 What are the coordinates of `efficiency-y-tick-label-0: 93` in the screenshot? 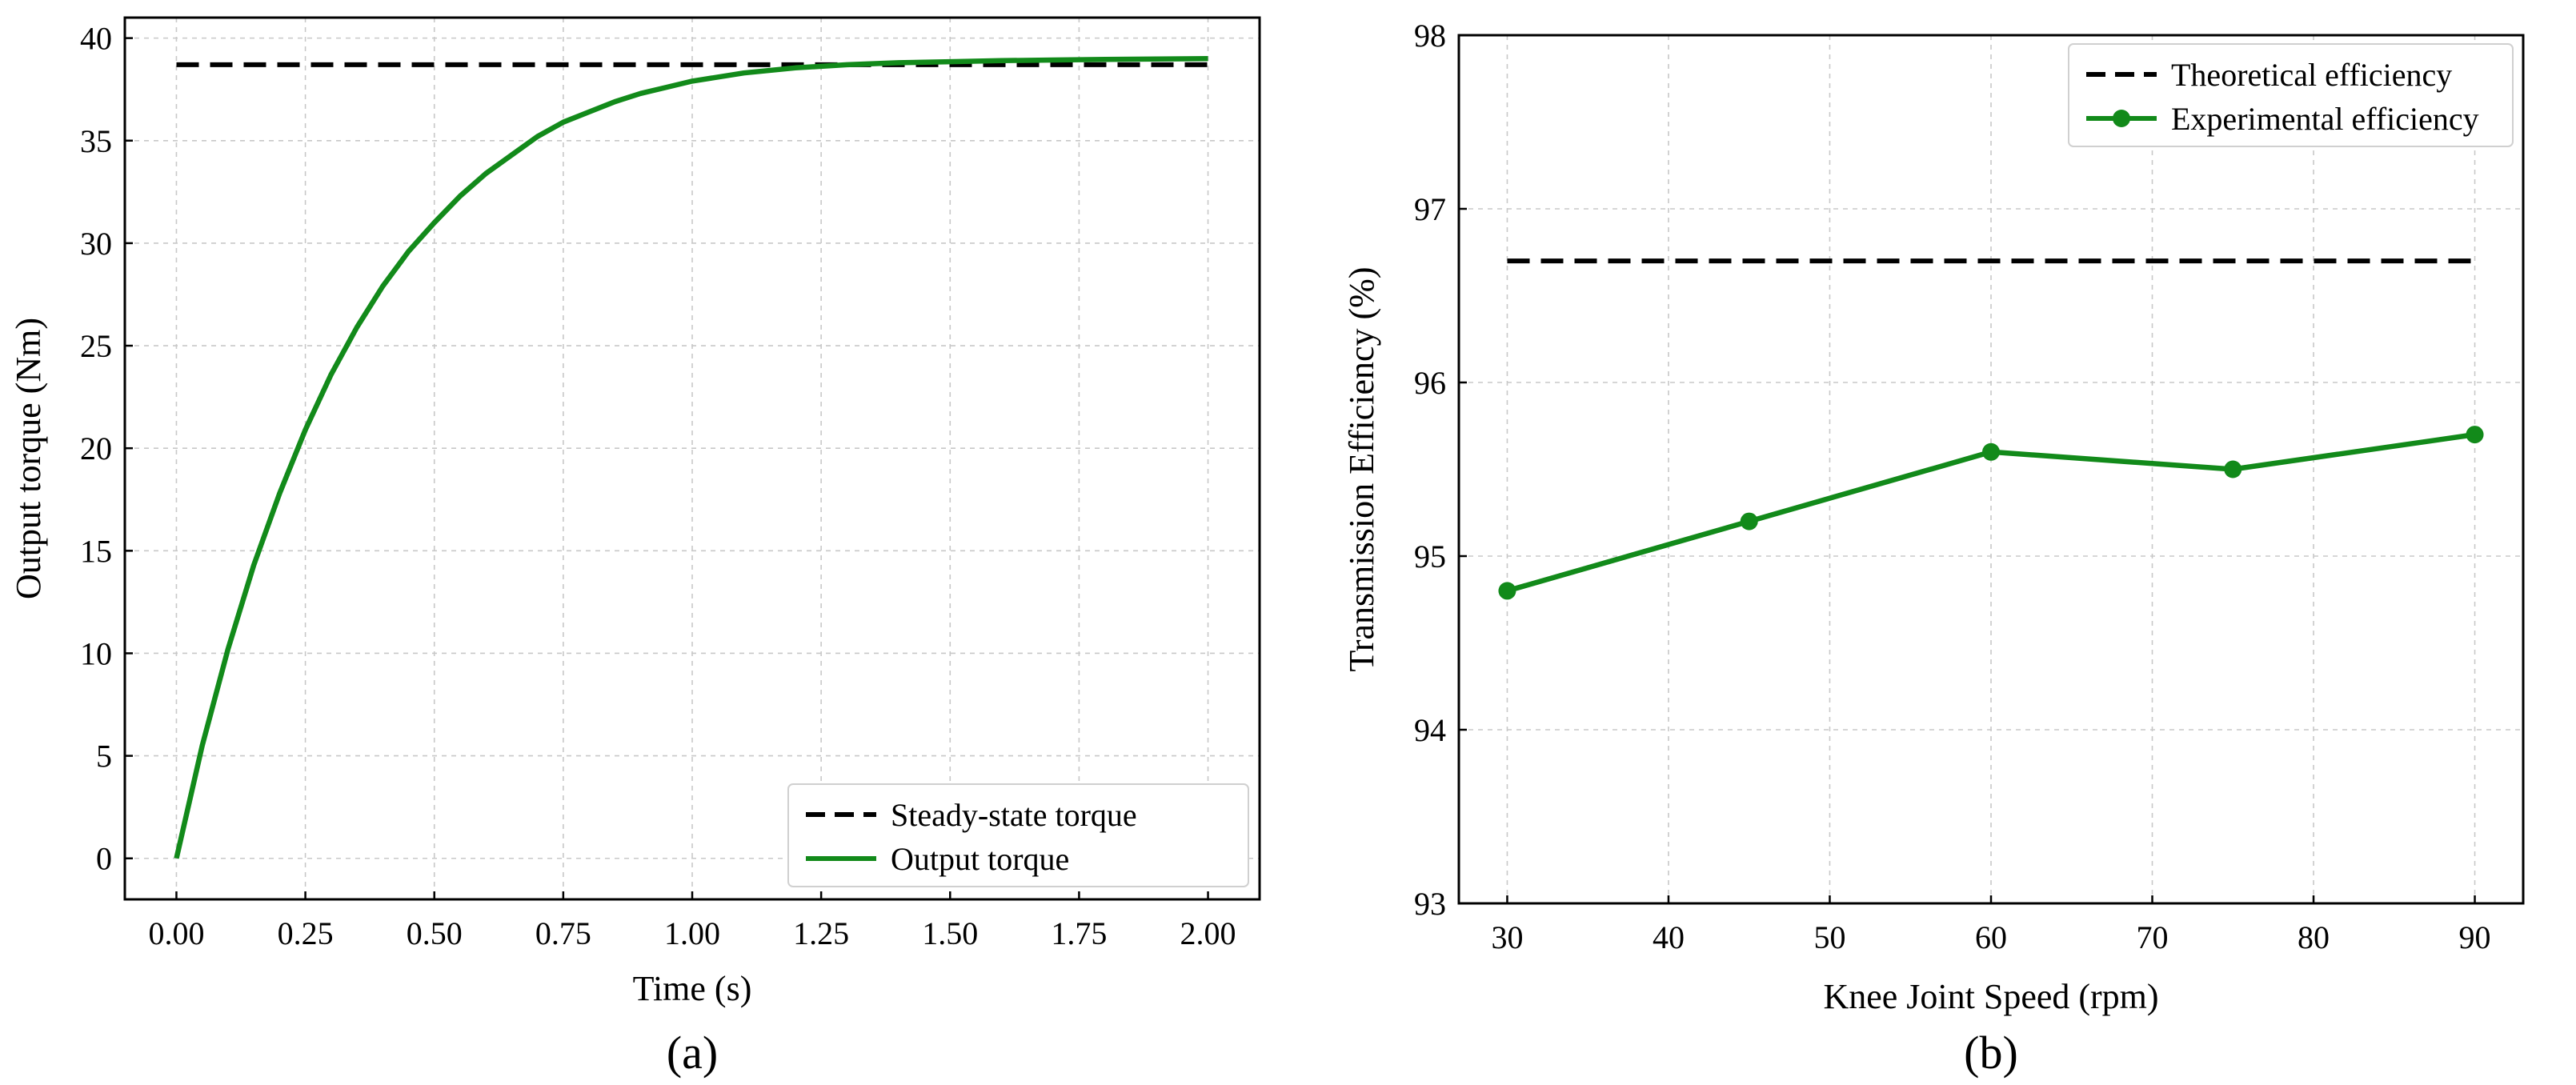 It's located at (1430, 904).